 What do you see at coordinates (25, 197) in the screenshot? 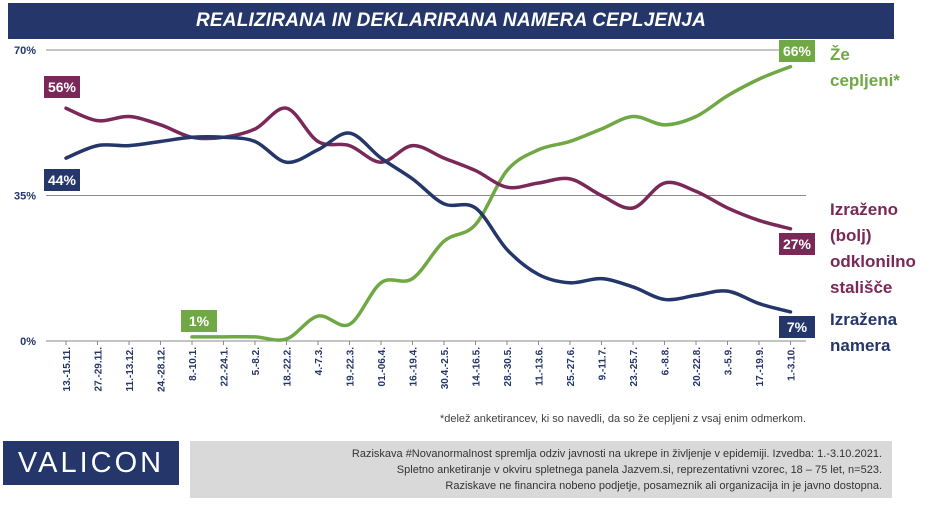
I see `y-tick-label: 35%` at bounding box center [25, 197].